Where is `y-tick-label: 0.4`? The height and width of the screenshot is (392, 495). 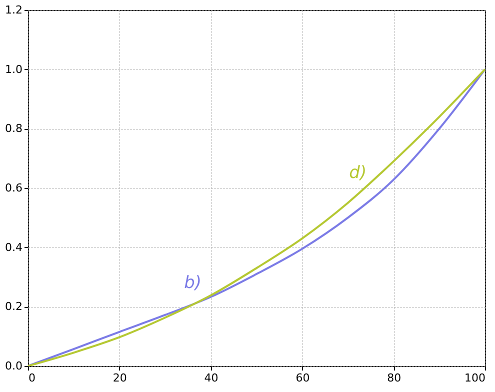
y-tick-label: 0.4 is located at coordinates (13, 247).